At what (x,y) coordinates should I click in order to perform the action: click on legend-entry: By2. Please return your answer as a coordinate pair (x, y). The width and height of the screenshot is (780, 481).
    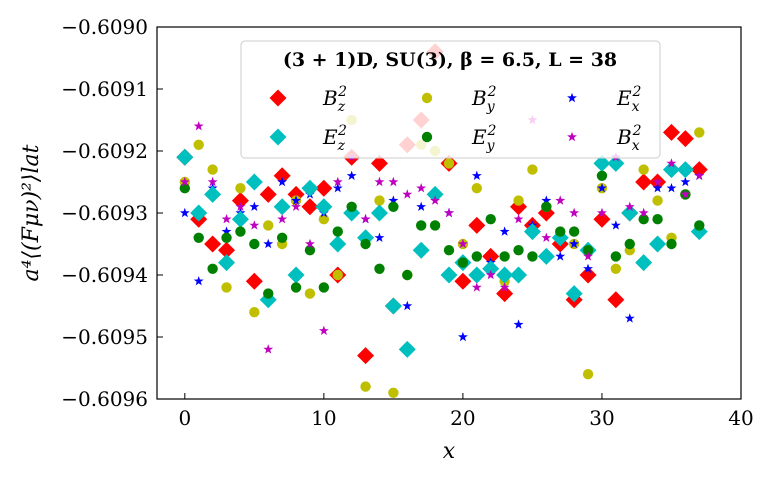
    Looking at the image, I should click on (459, 99).